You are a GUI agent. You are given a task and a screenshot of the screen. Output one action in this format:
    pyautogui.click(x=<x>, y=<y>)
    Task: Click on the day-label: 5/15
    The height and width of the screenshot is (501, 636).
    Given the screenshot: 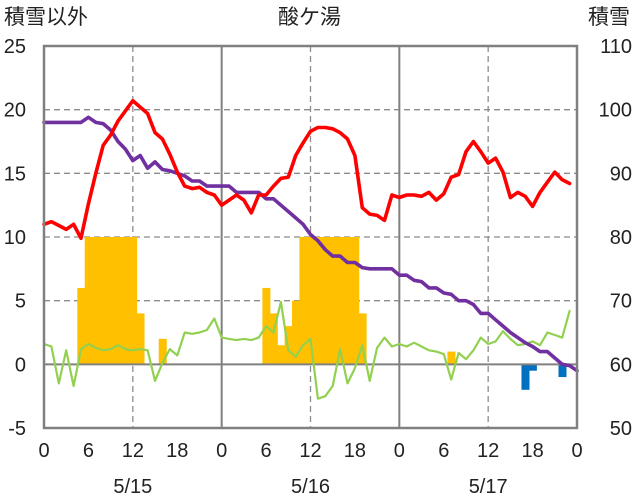 What is the action you would take?
    pyautogui.click(x=132, y=487)
    